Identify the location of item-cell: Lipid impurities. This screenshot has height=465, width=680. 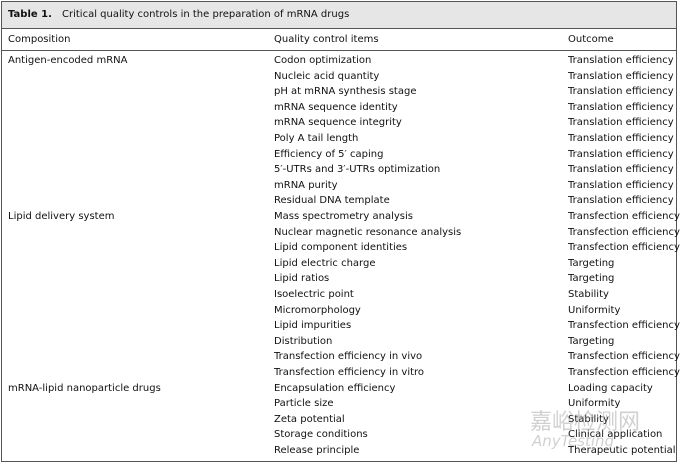
(313, 326).